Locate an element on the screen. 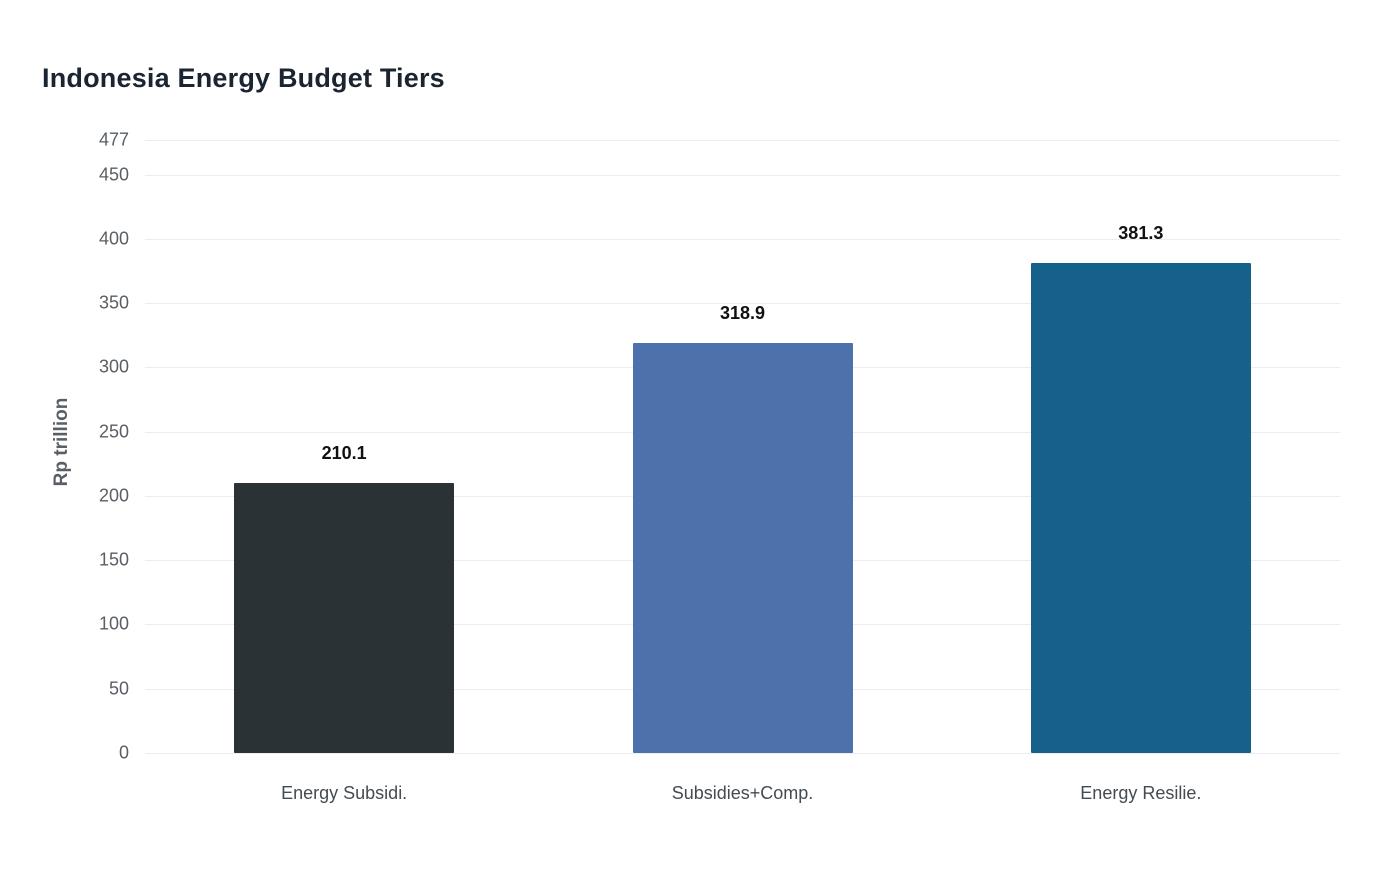 This screenshot has width=1400, height=880. bar-value-label: 381.3 is located at coordinates (1141, 232).